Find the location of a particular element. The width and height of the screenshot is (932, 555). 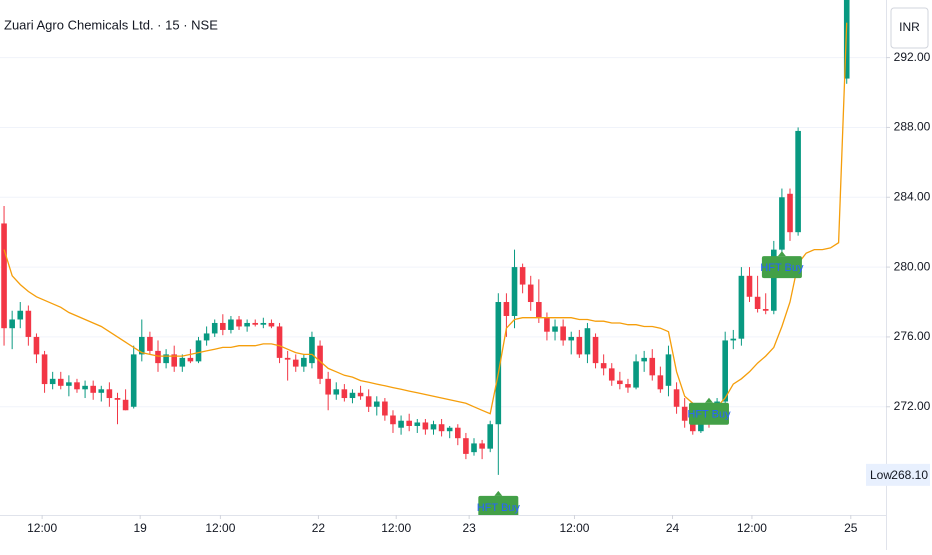

y-tick-label: 292.00 is located at coordinates (912, 57).